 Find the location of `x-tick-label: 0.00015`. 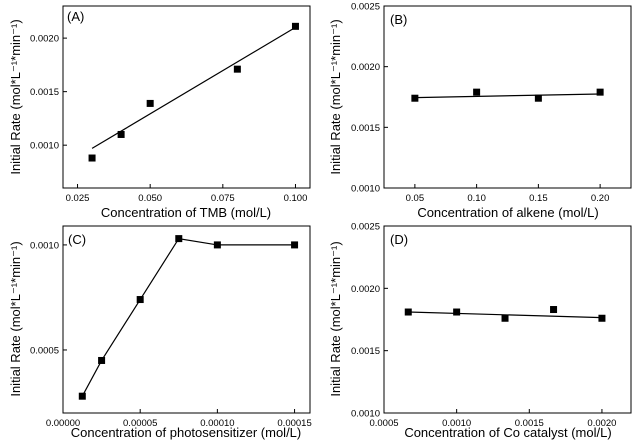

x-tick-label: 0.00015 is located at coordinates (294, 423).